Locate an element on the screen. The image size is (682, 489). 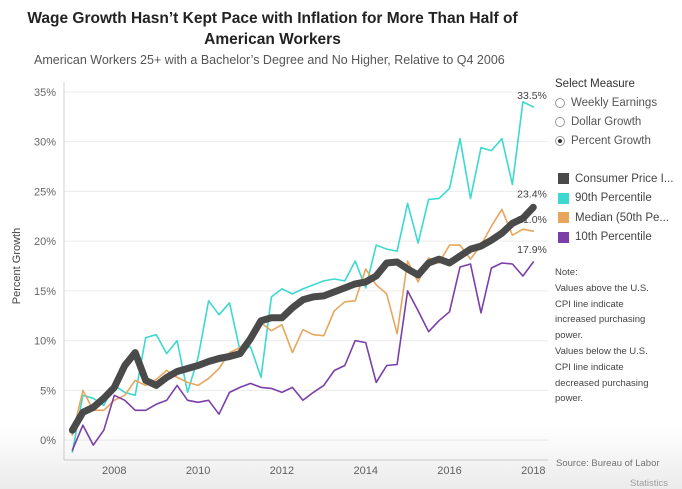
legend-swatch-10th is located at coordinates (563, 237).